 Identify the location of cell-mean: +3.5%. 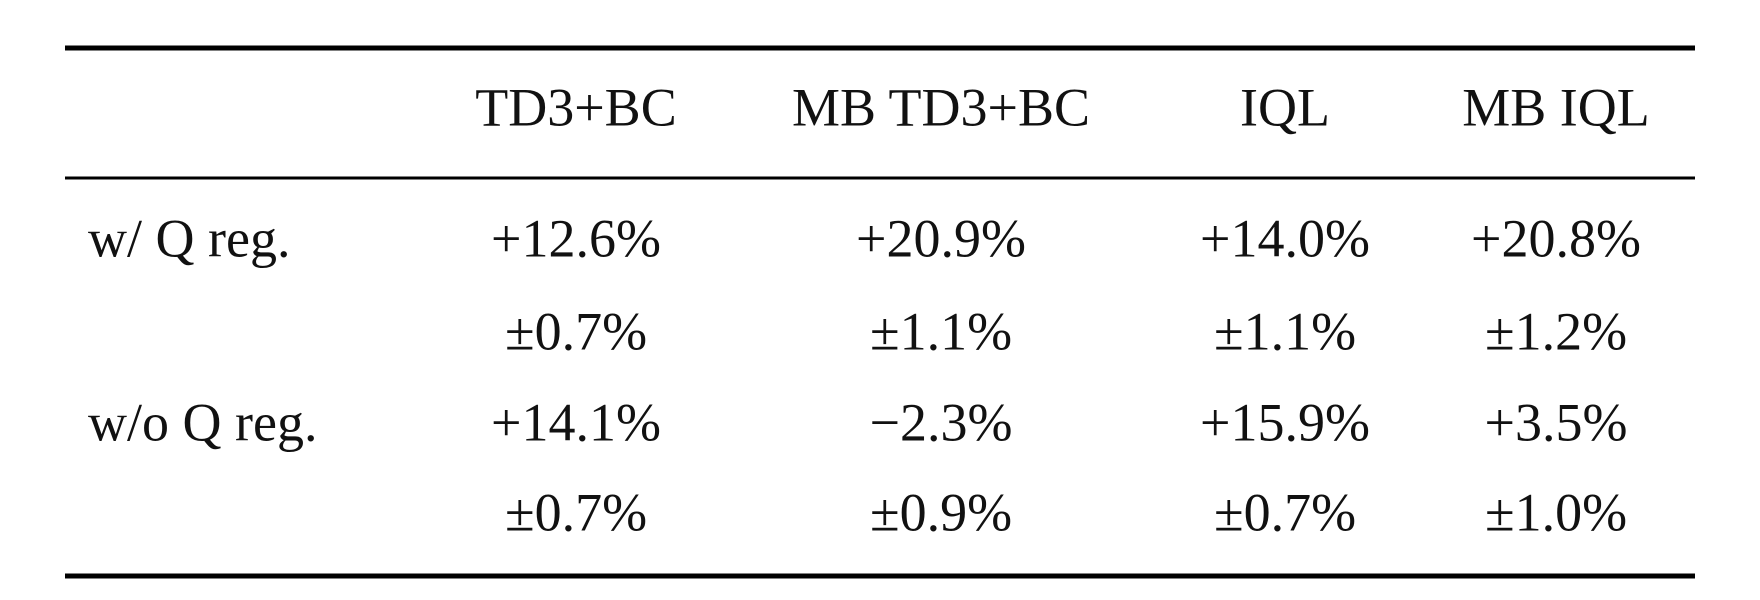
(1556, 422).